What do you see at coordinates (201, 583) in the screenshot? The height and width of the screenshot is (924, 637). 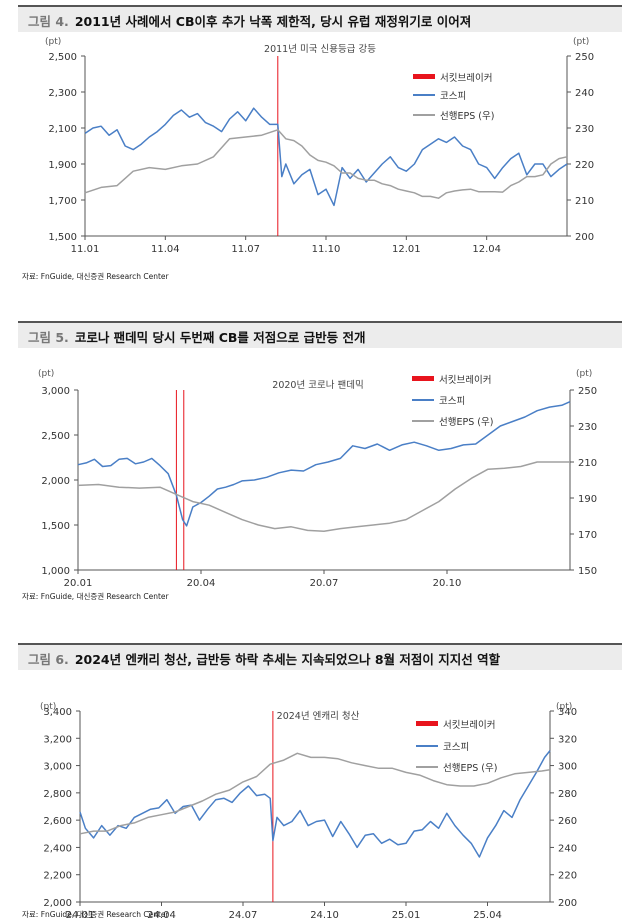 I see `x-tick-label: 20.04` at bounding box center [201, 583].